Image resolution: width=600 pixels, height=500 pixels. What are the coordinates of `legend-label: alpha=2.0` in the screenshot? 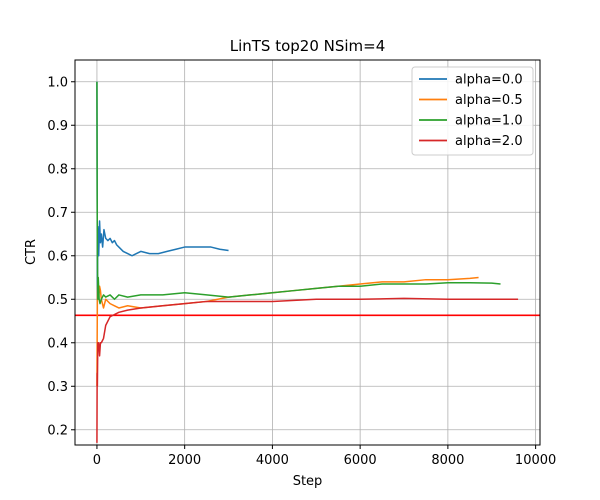 It's located at (489, 141).